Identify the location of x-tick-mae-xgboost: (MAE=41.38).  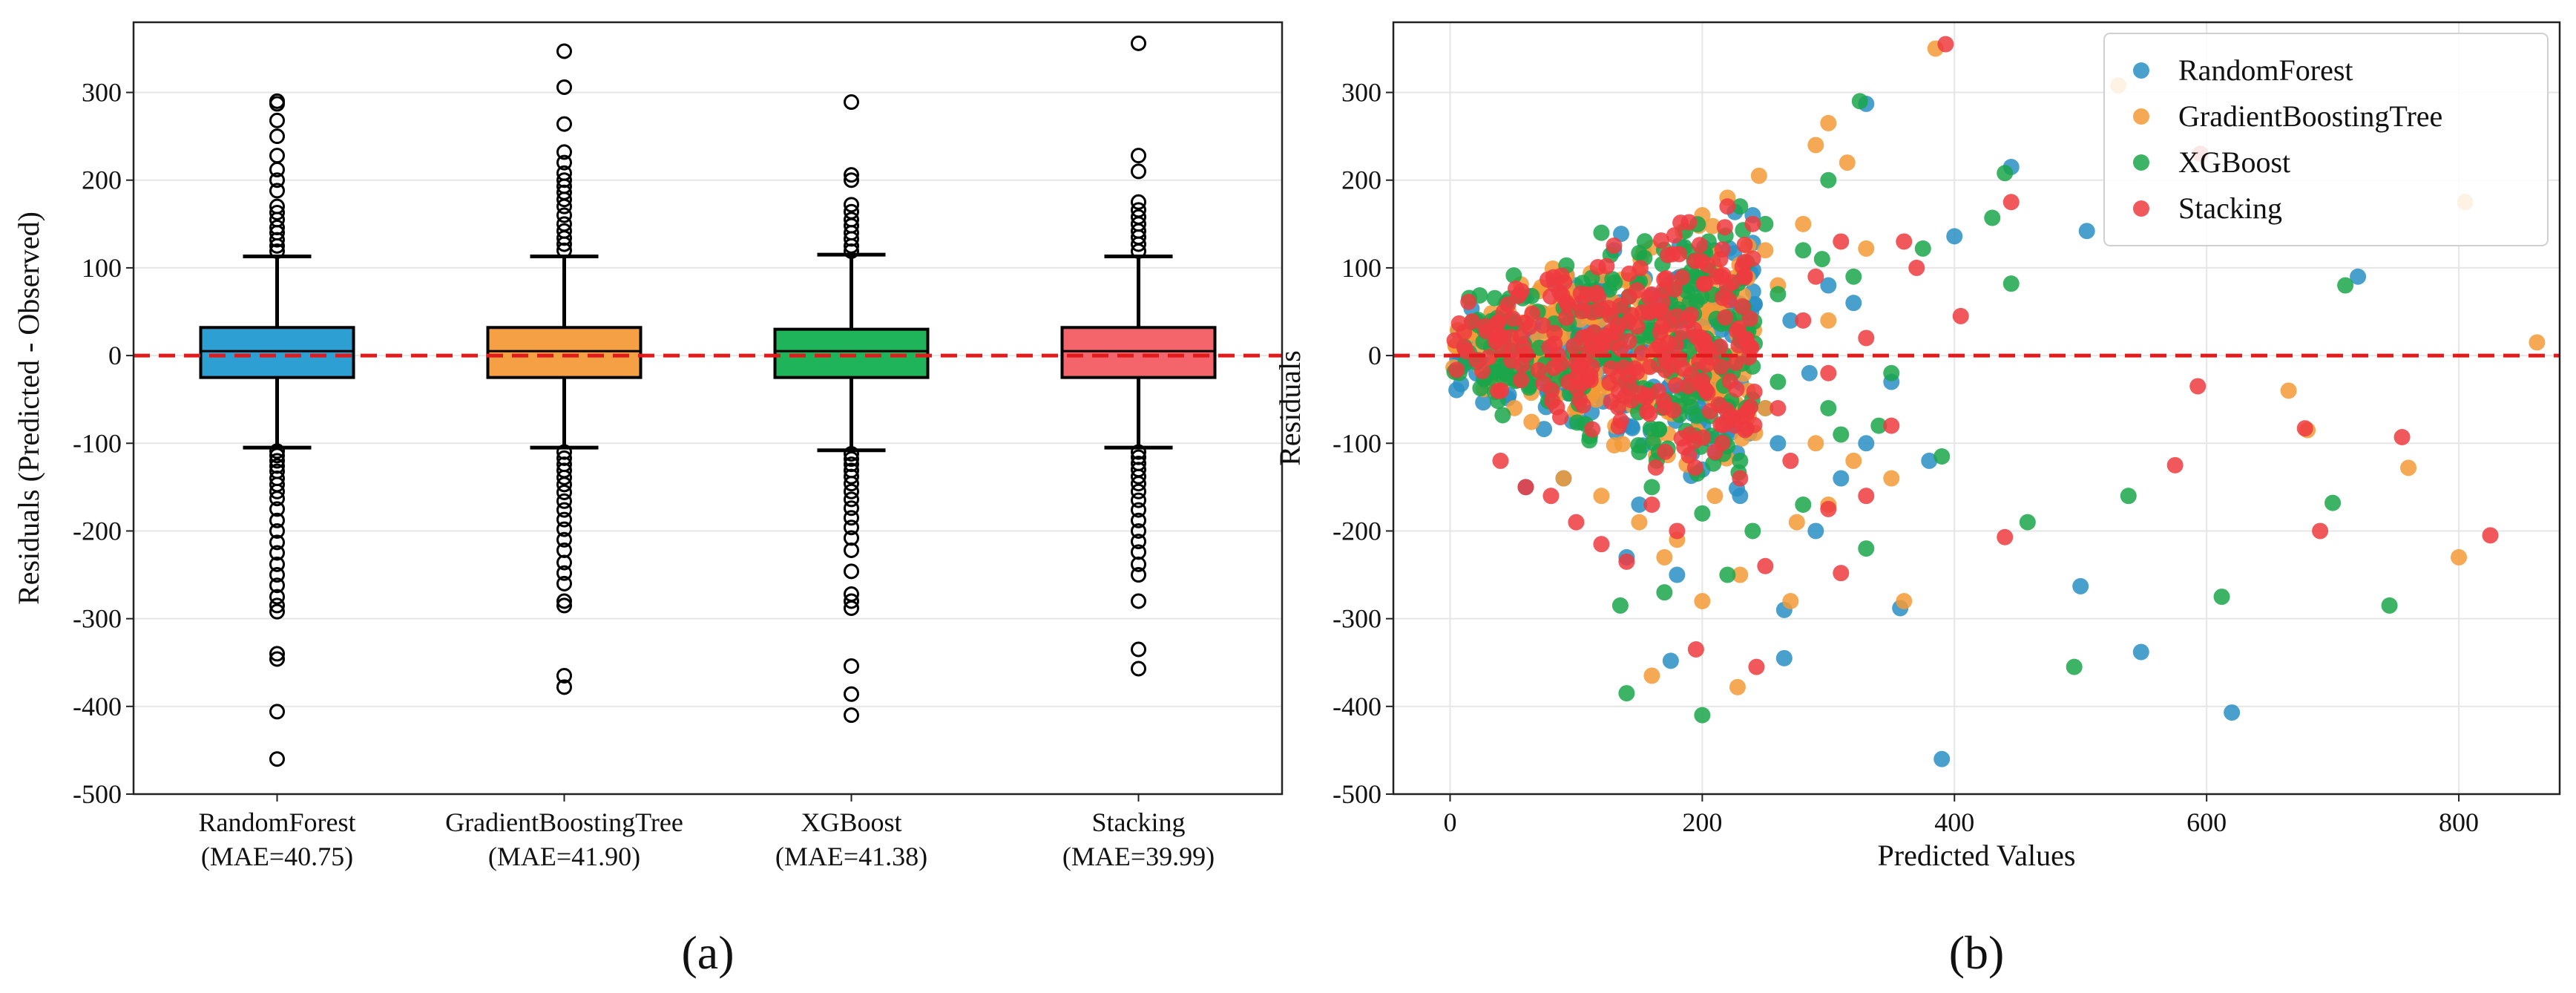
(851, 857).